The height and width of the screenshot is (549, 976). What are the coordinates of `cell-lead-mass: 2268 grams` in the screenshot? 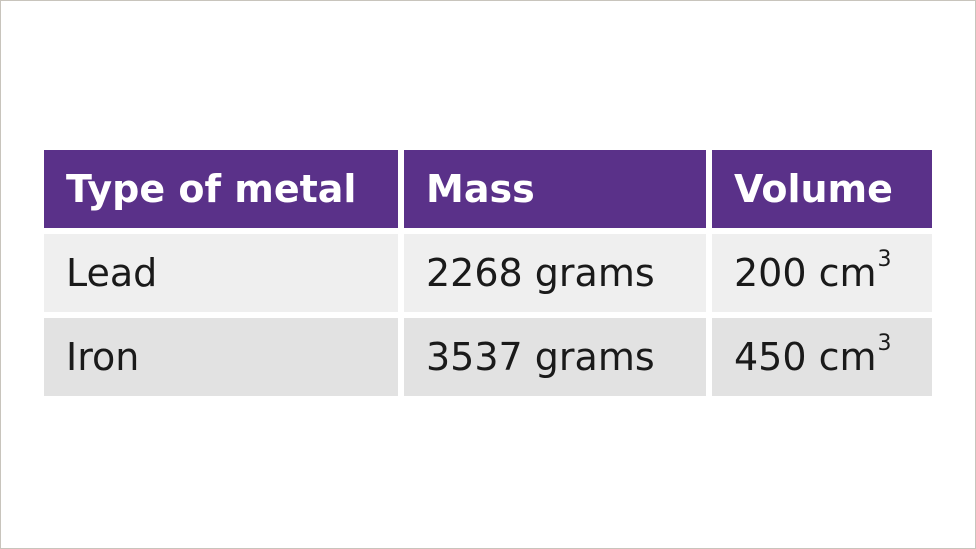 It's located at (555, 273).